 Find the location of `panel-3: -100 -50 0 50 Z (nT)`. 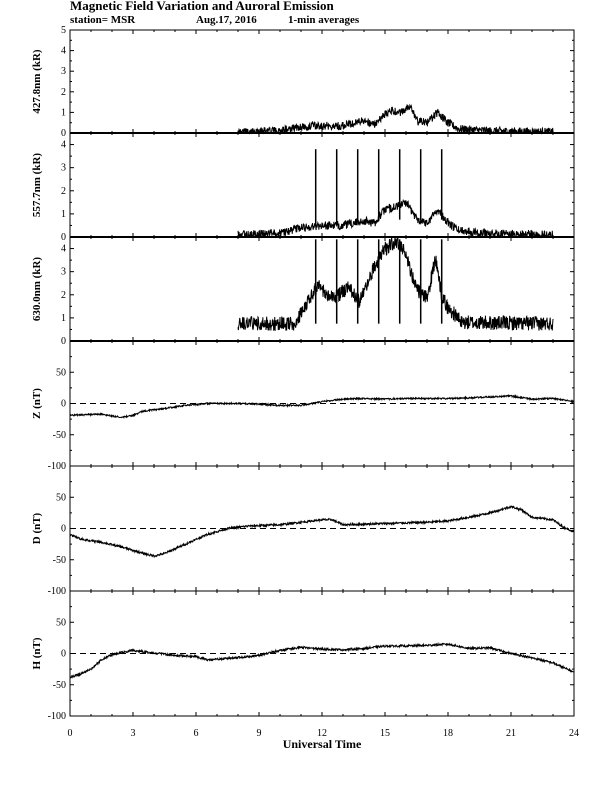

panel-3: -100 -50 0 50 Z (nT) is located at coordinates (303, 406).